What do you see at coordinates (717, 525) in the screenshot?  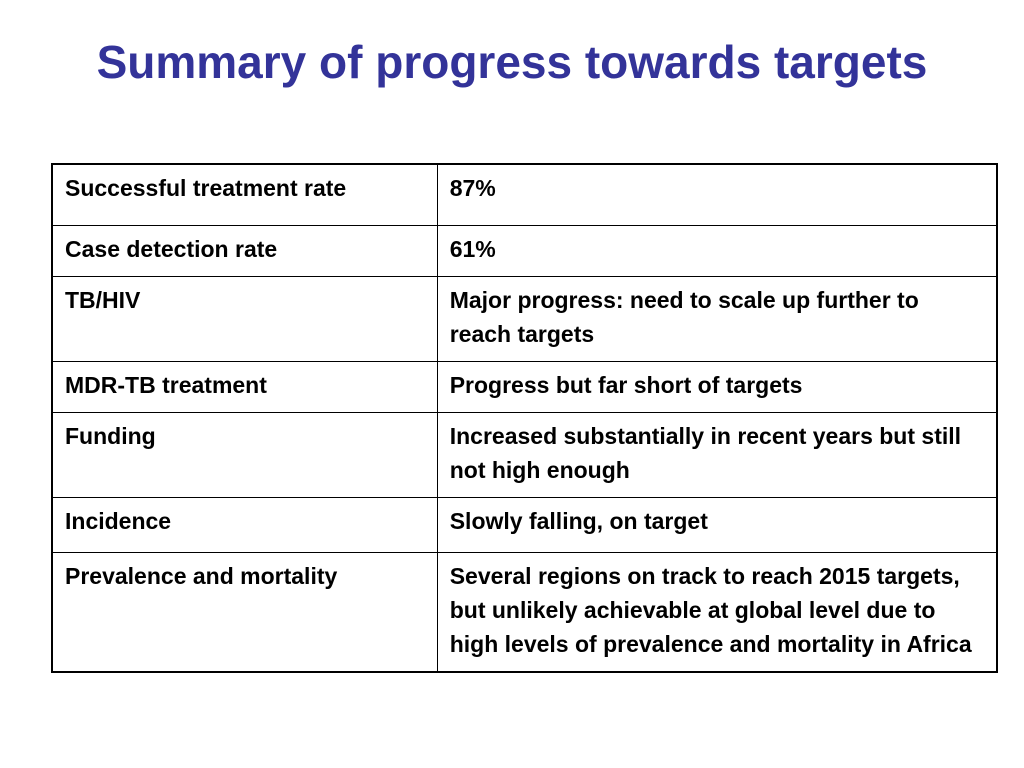 I see `row-value: Slowly falling, on target` at bounding box center [717, 525].